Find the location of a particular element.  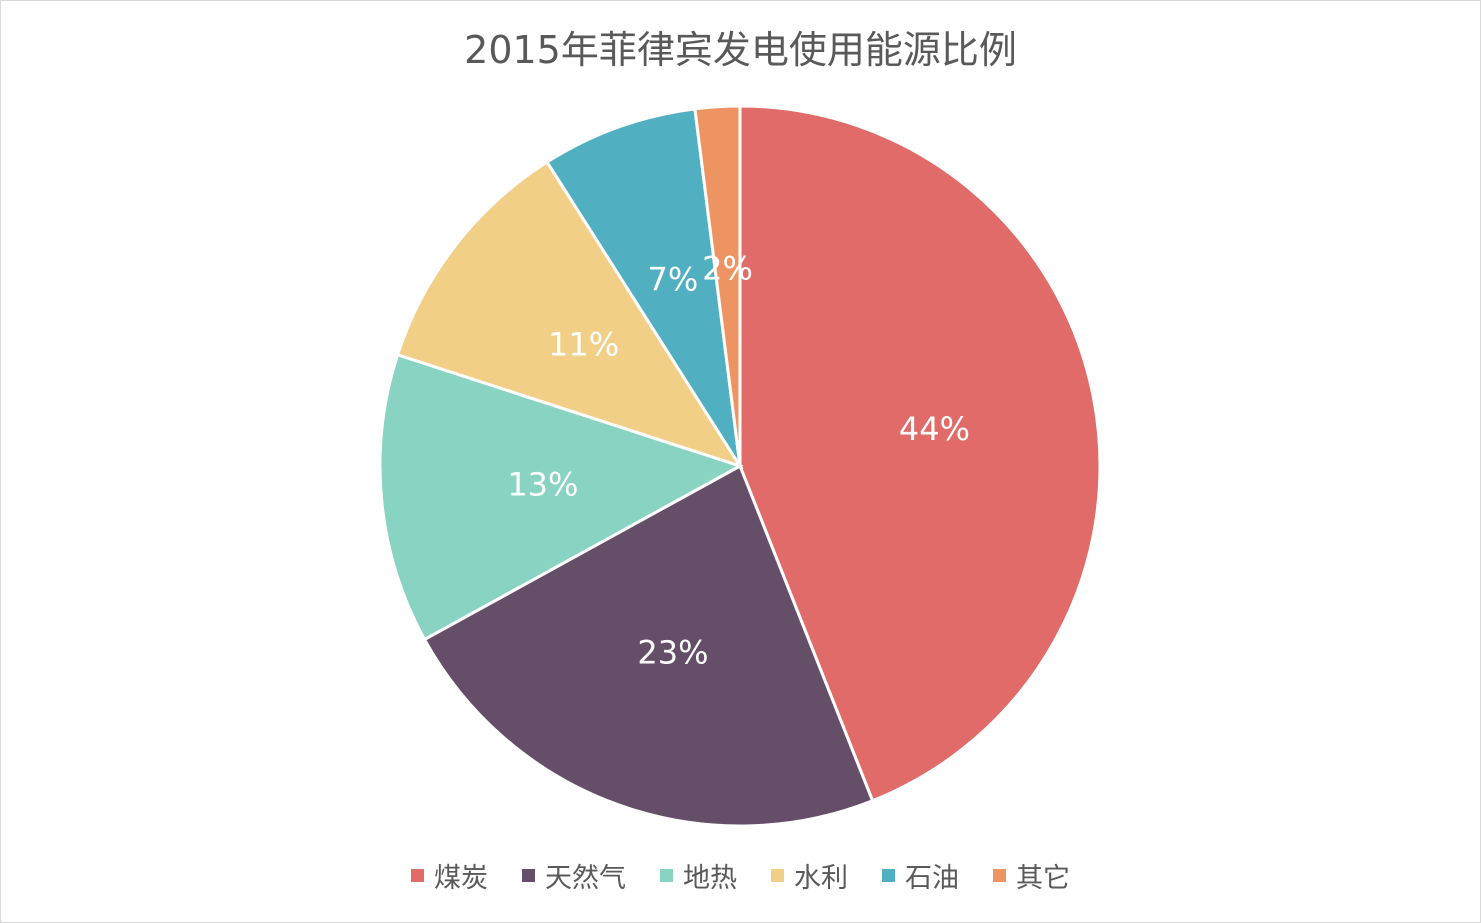

chart-legend: 煤炭 天然气 地热 水利 石油 其它 is located at coordinates (740, 875).